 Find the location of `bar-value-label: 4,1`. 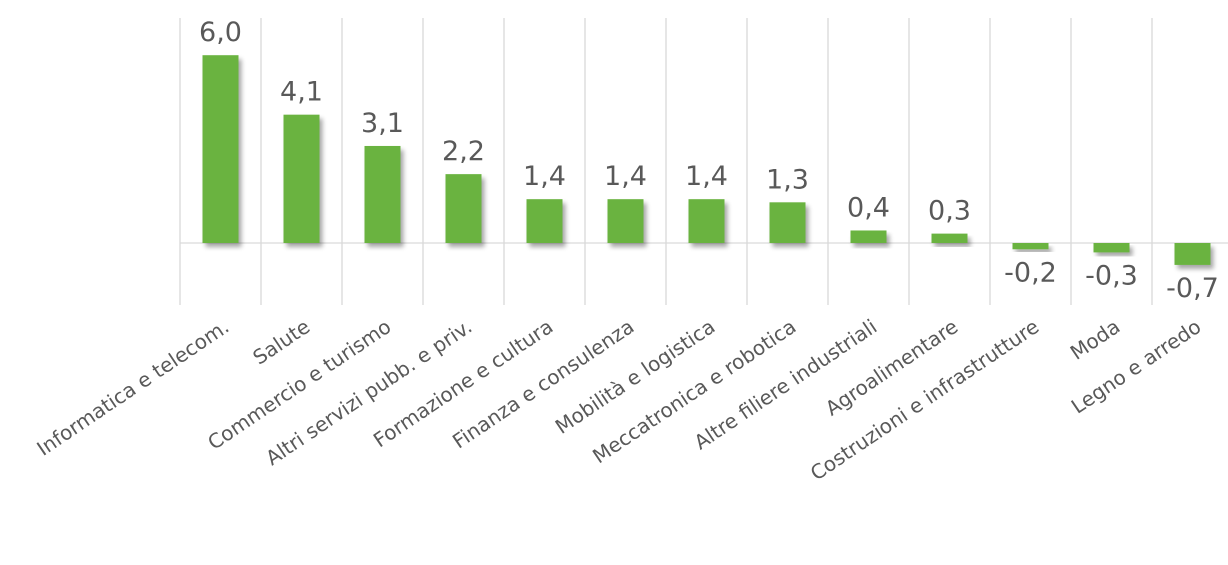

bar-value-label: 4,1 is located at coordinates (301, 92).